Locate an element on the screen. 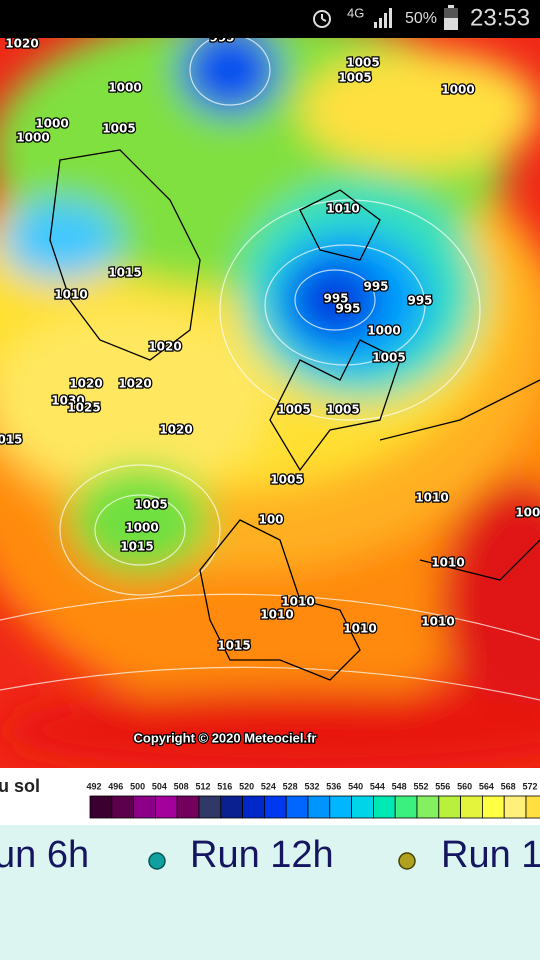  legend-label: 492 is located at coordinates (93, 786).